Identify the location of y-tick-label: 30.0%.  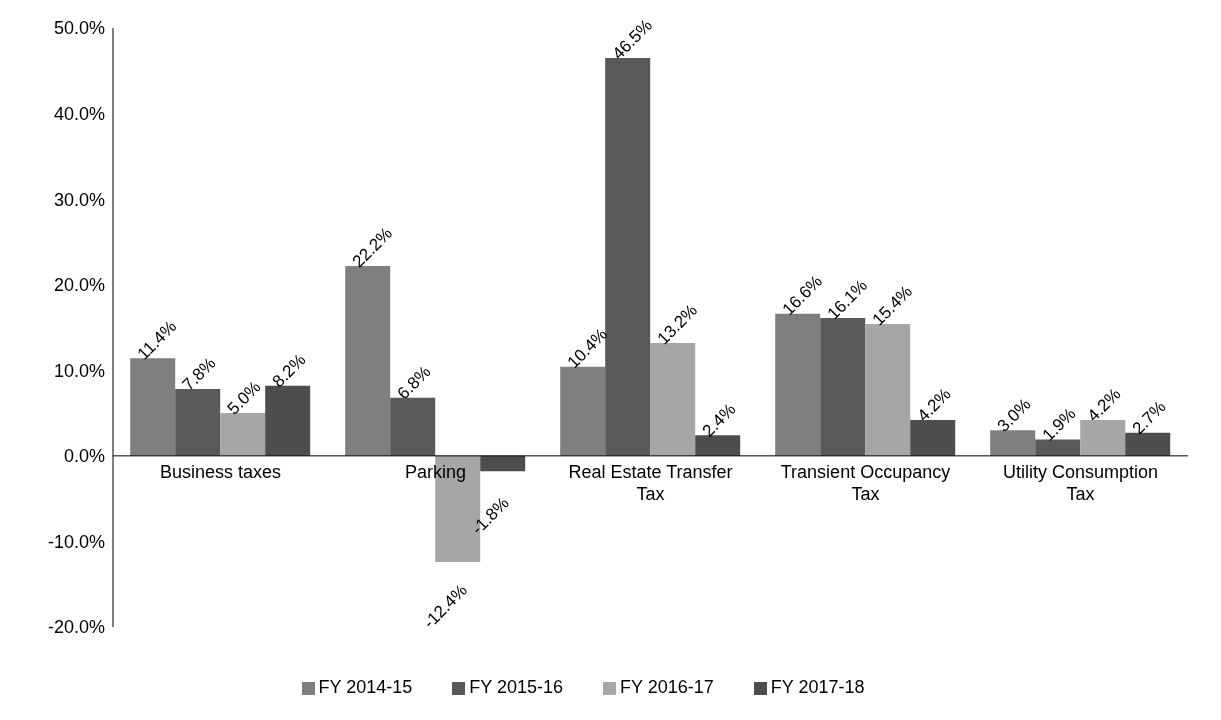
(79, 199).